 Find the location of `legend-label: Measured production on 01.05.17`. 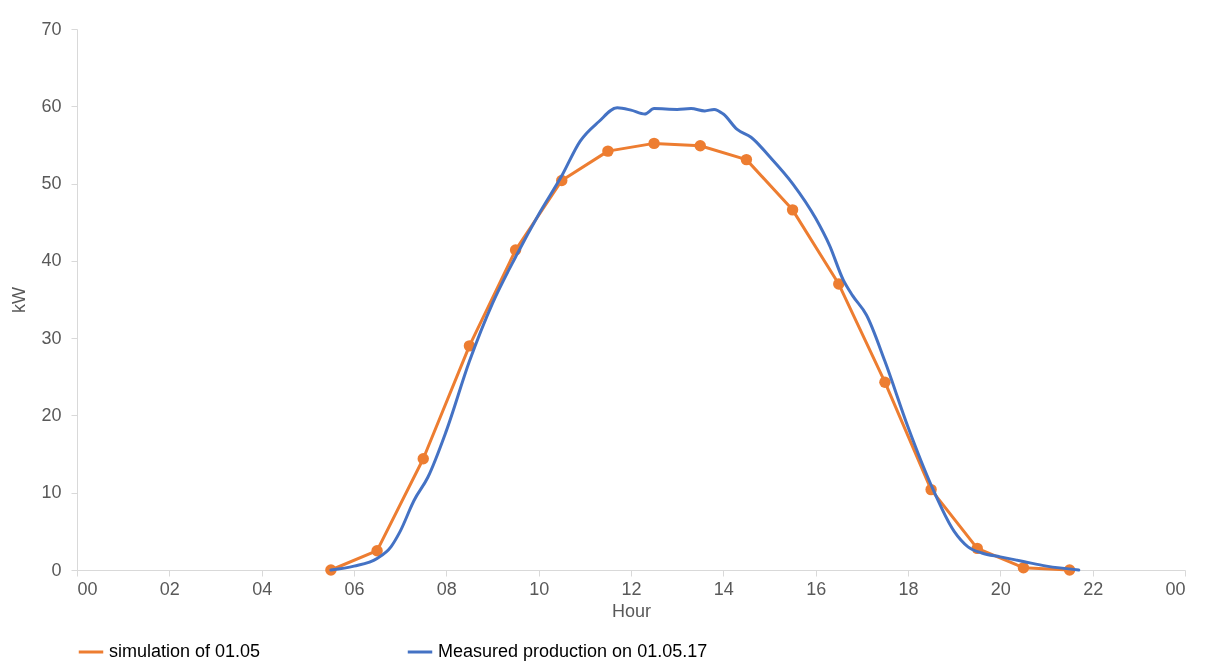

legend-label: Measured production on 01.05.17 is located at coordinates (573, 651).